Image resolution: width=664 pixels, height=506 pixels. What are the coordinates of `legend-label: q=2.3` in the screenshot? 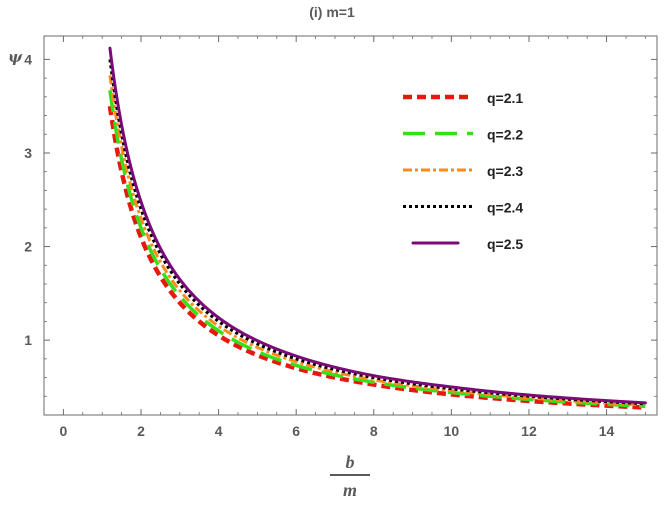 It's located at (505, 171).